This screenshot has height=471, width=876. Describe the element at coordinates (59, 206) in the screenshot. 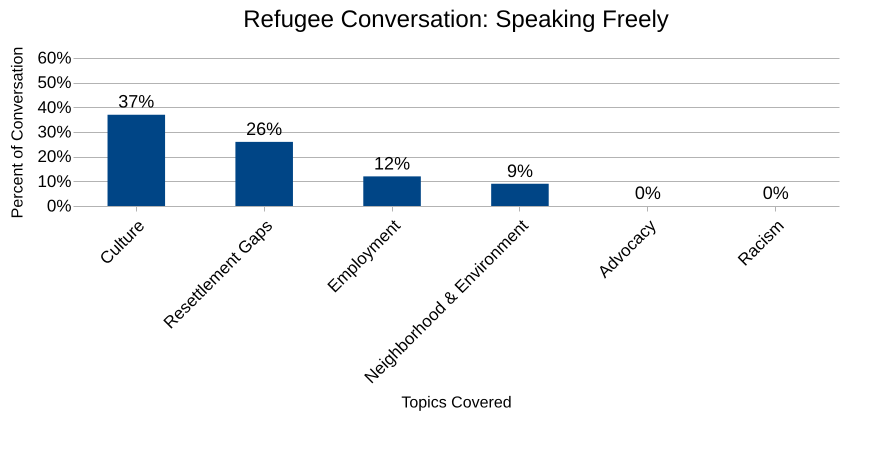

I see `y-tick-label: 0%` at that location.